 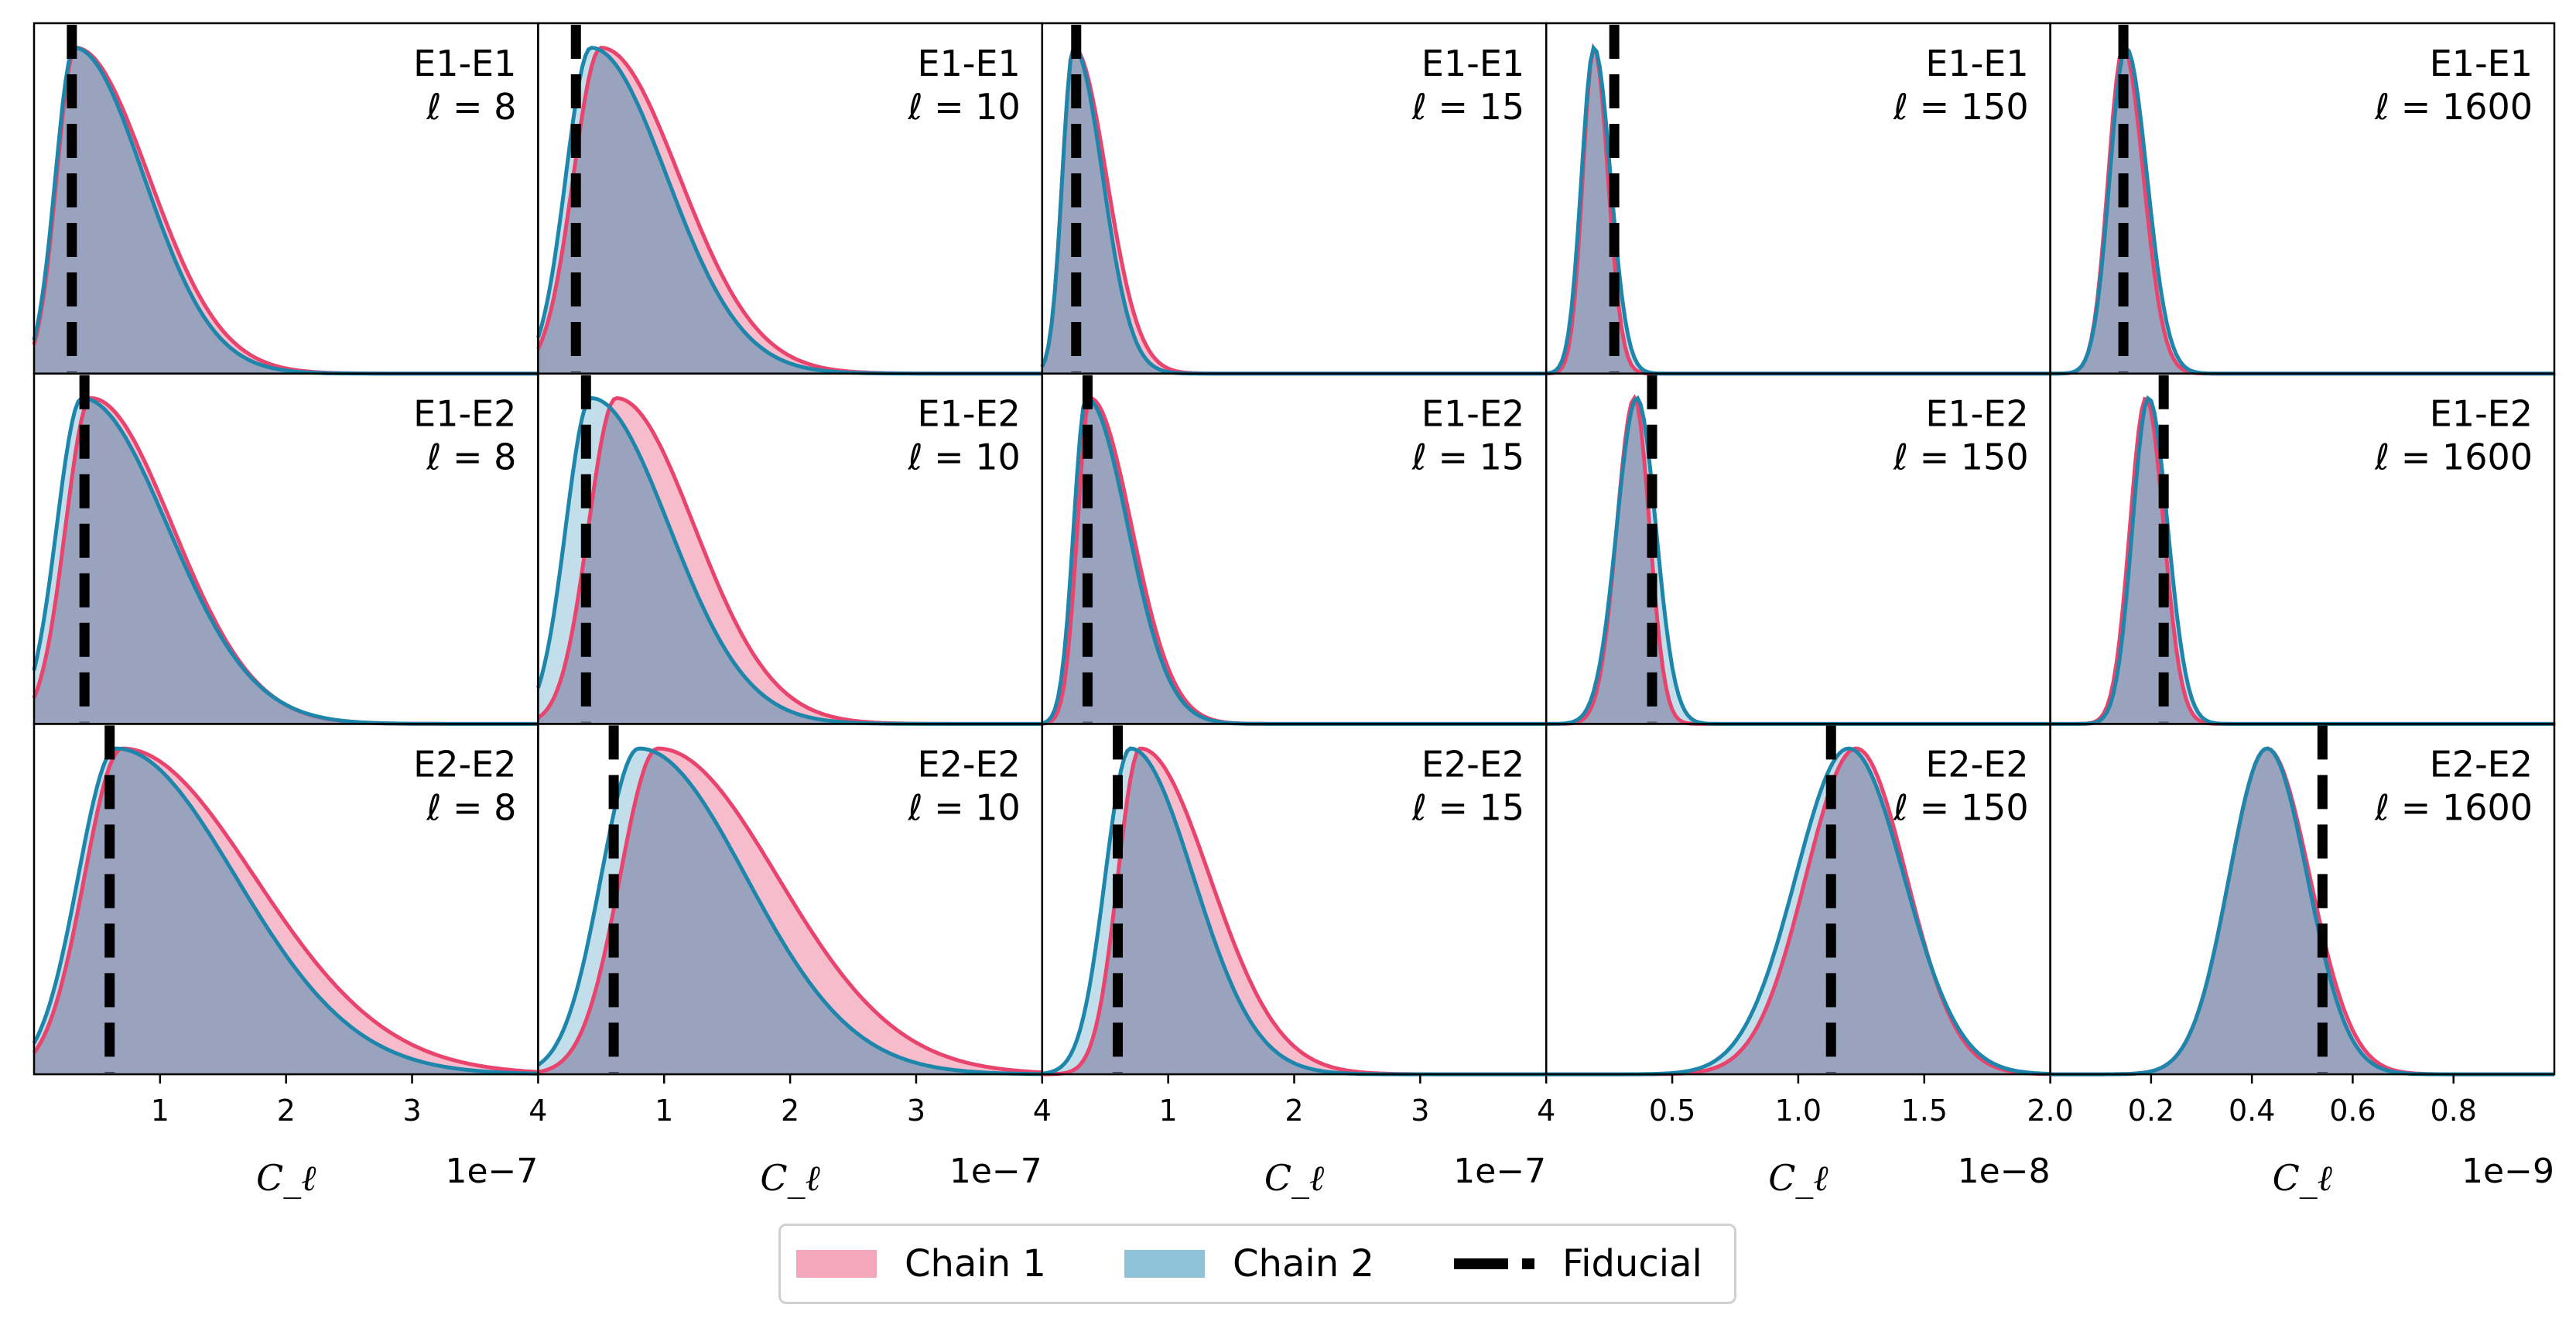 What do you see at coordinates (2454, 107) in the screenshot?
I see `panel-ell-label-r1-c5: ℓ = 1600` at bounding box center [2454, 107].